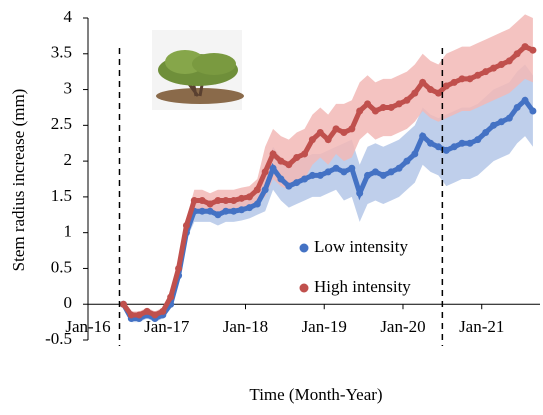  What do you see at coordinates (61, 266) in the screenshot?
I see `y-tick-label: 0.5` at bounding box center [61, 266].